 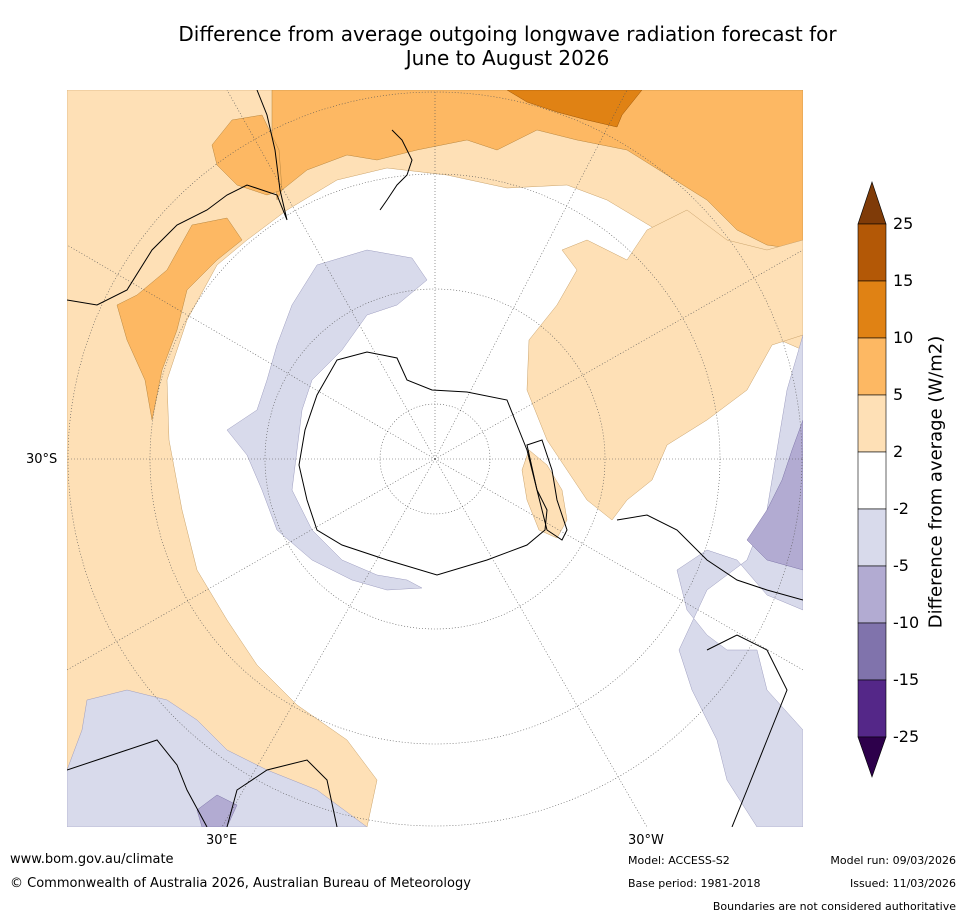 What do you see at coordinates (222, 840) in the screenshot?
I see `lon-label-30e: 30°E` at bounding box center [222, 840].